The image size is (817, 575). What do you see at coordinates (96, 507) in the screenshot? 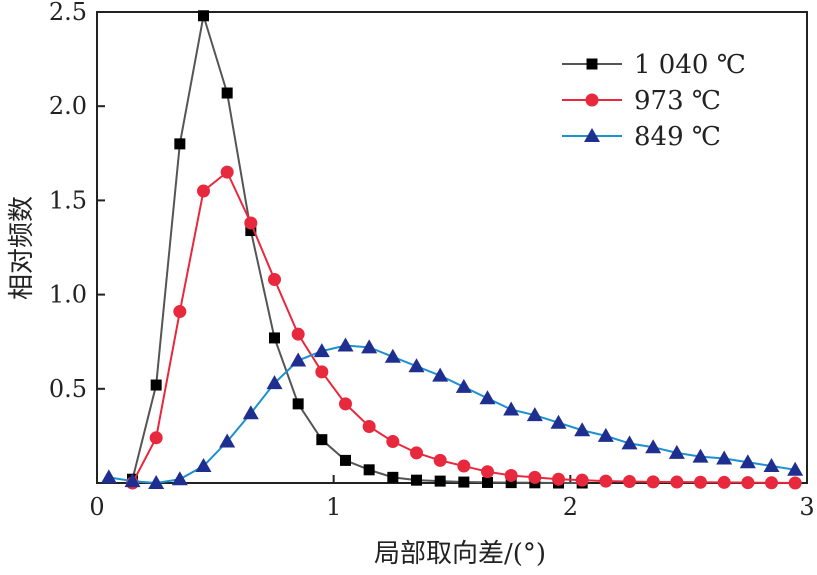
I see `x-tick-label: 0` at bounding box center [96, 507].